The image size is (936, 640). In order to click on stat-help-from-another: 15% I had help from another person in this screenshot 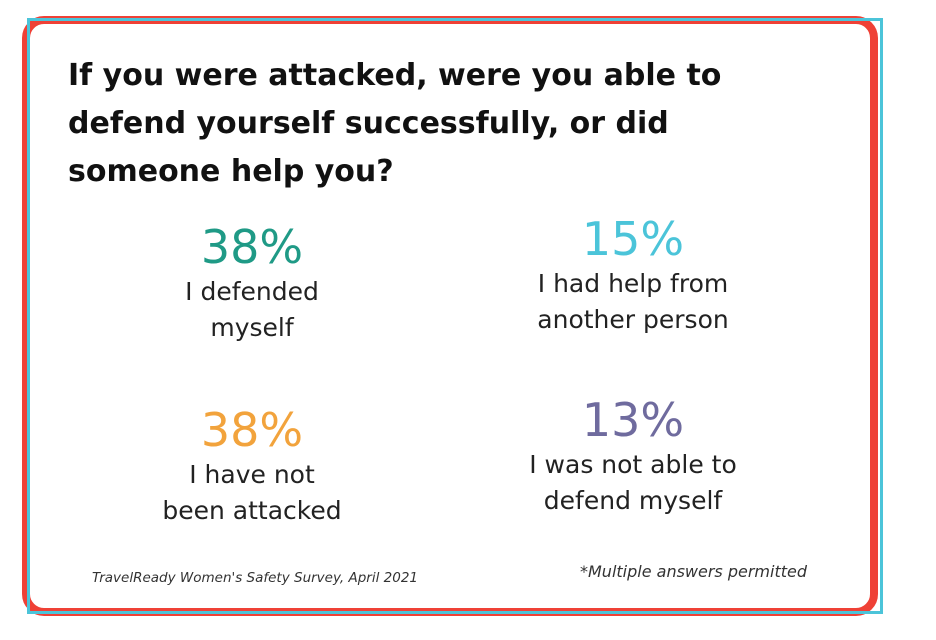, I will do `click(633, 275)`.